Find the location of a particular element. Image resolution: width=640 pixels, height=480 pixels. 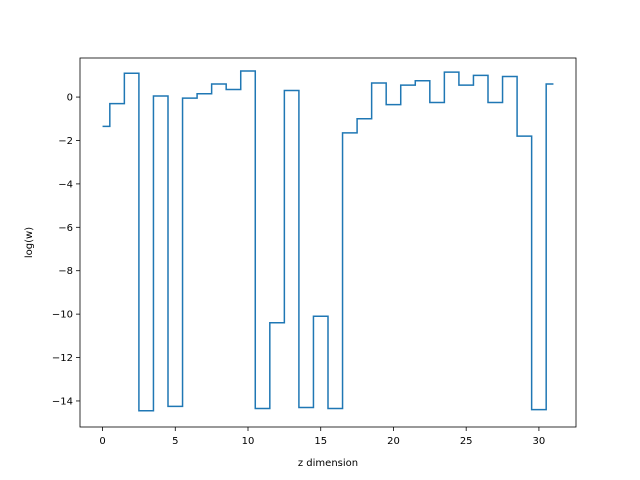

y-axis-label: log(w) is located at coordinates (29, 242).